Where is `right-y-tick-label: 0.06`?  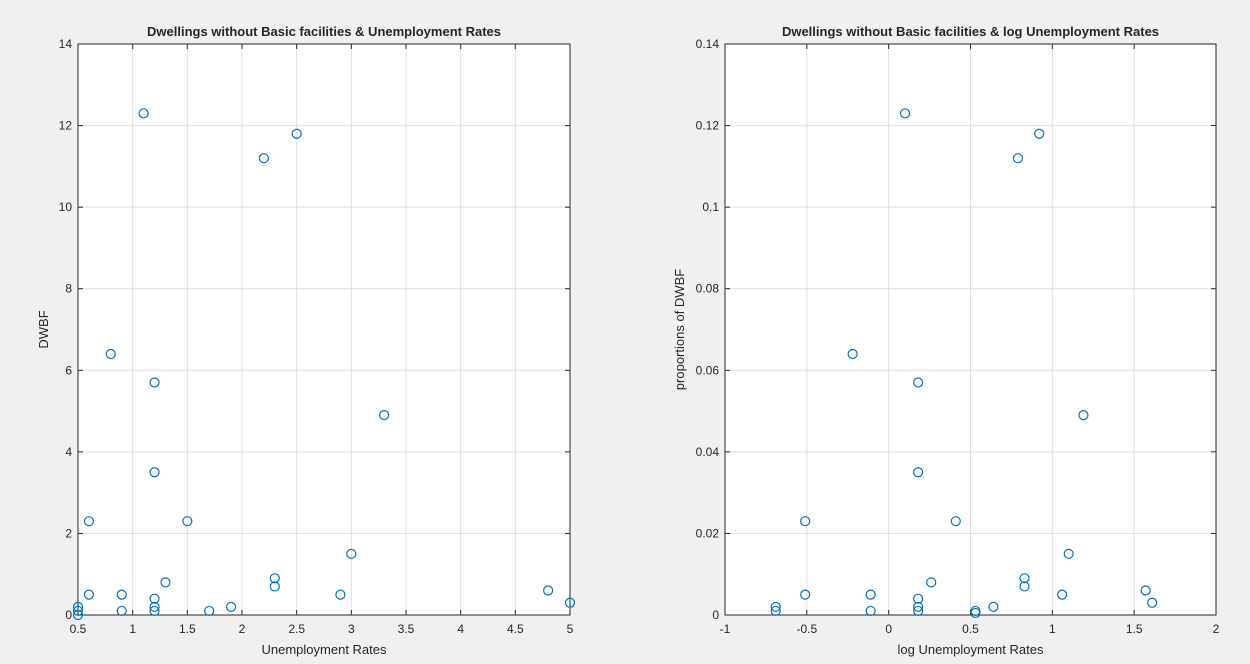 right-y-tick-label: 0.06 is located at coordinates (708, 370).